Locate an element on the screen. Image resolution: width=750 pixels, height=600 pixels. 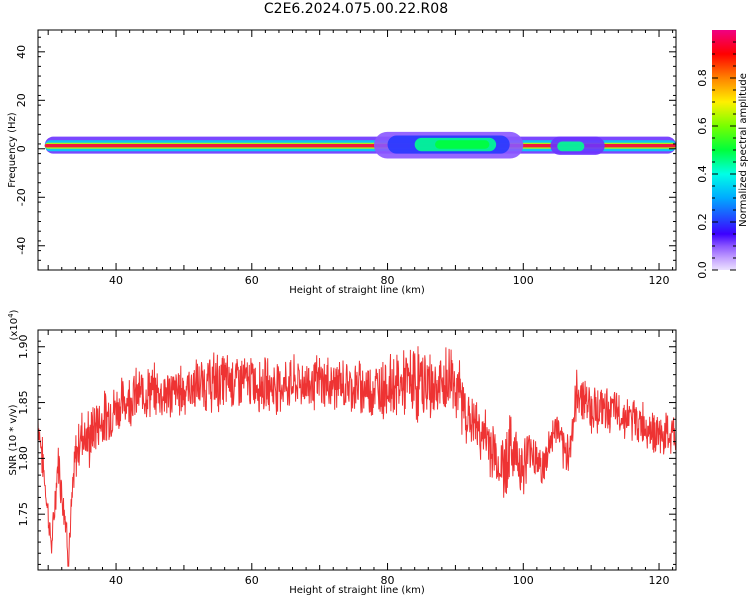
y-tick-label: -40 is located at coordinates (21, 246).